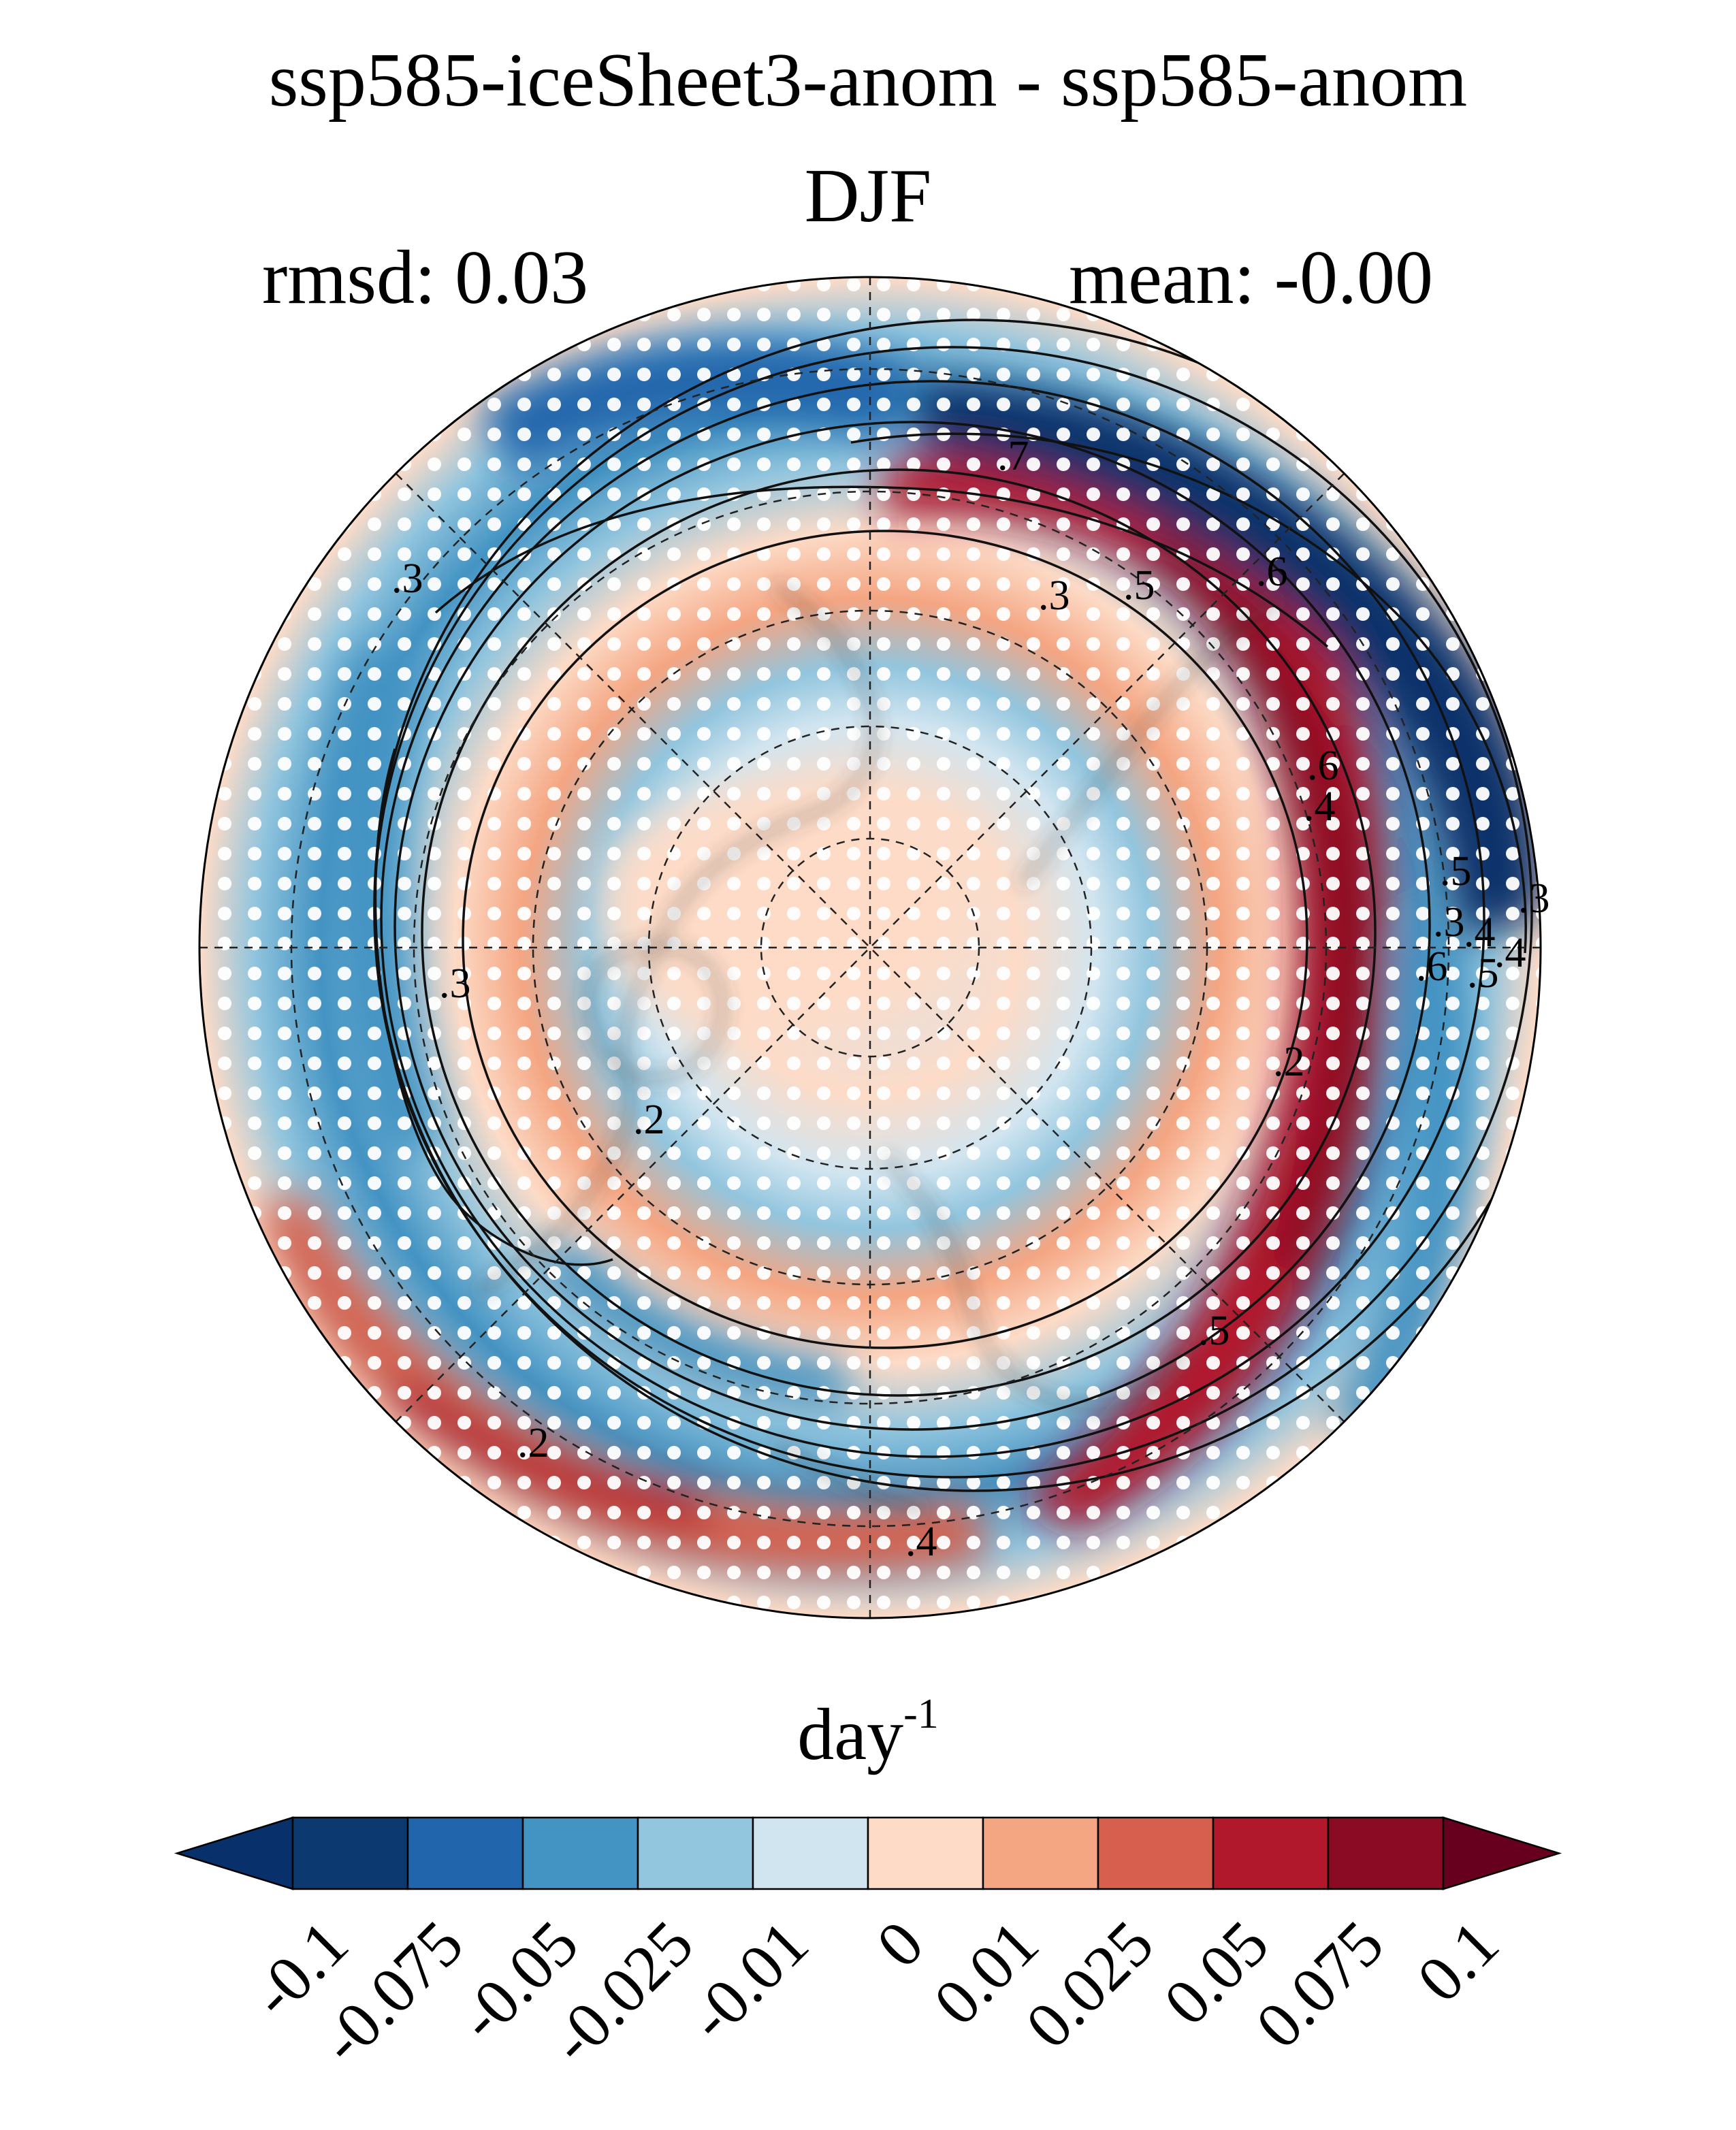  I want to click on colorbar-extend-min, so click(234, 1853).